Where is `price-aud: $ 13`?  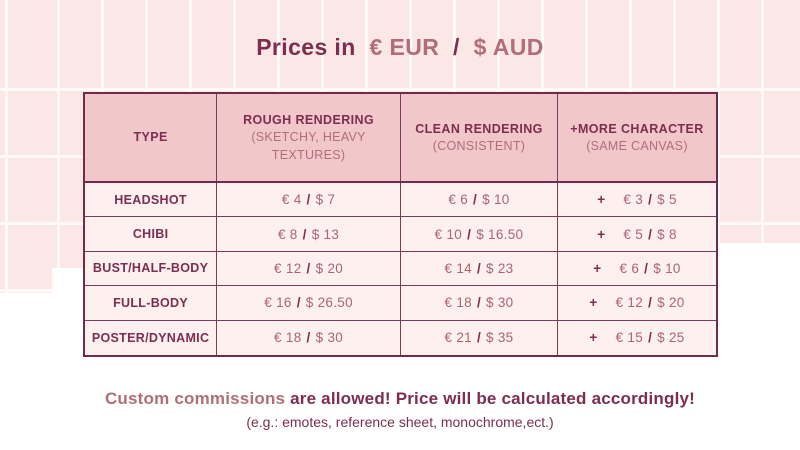
price-aud: $ 13 is located at coordinates (325, 234).